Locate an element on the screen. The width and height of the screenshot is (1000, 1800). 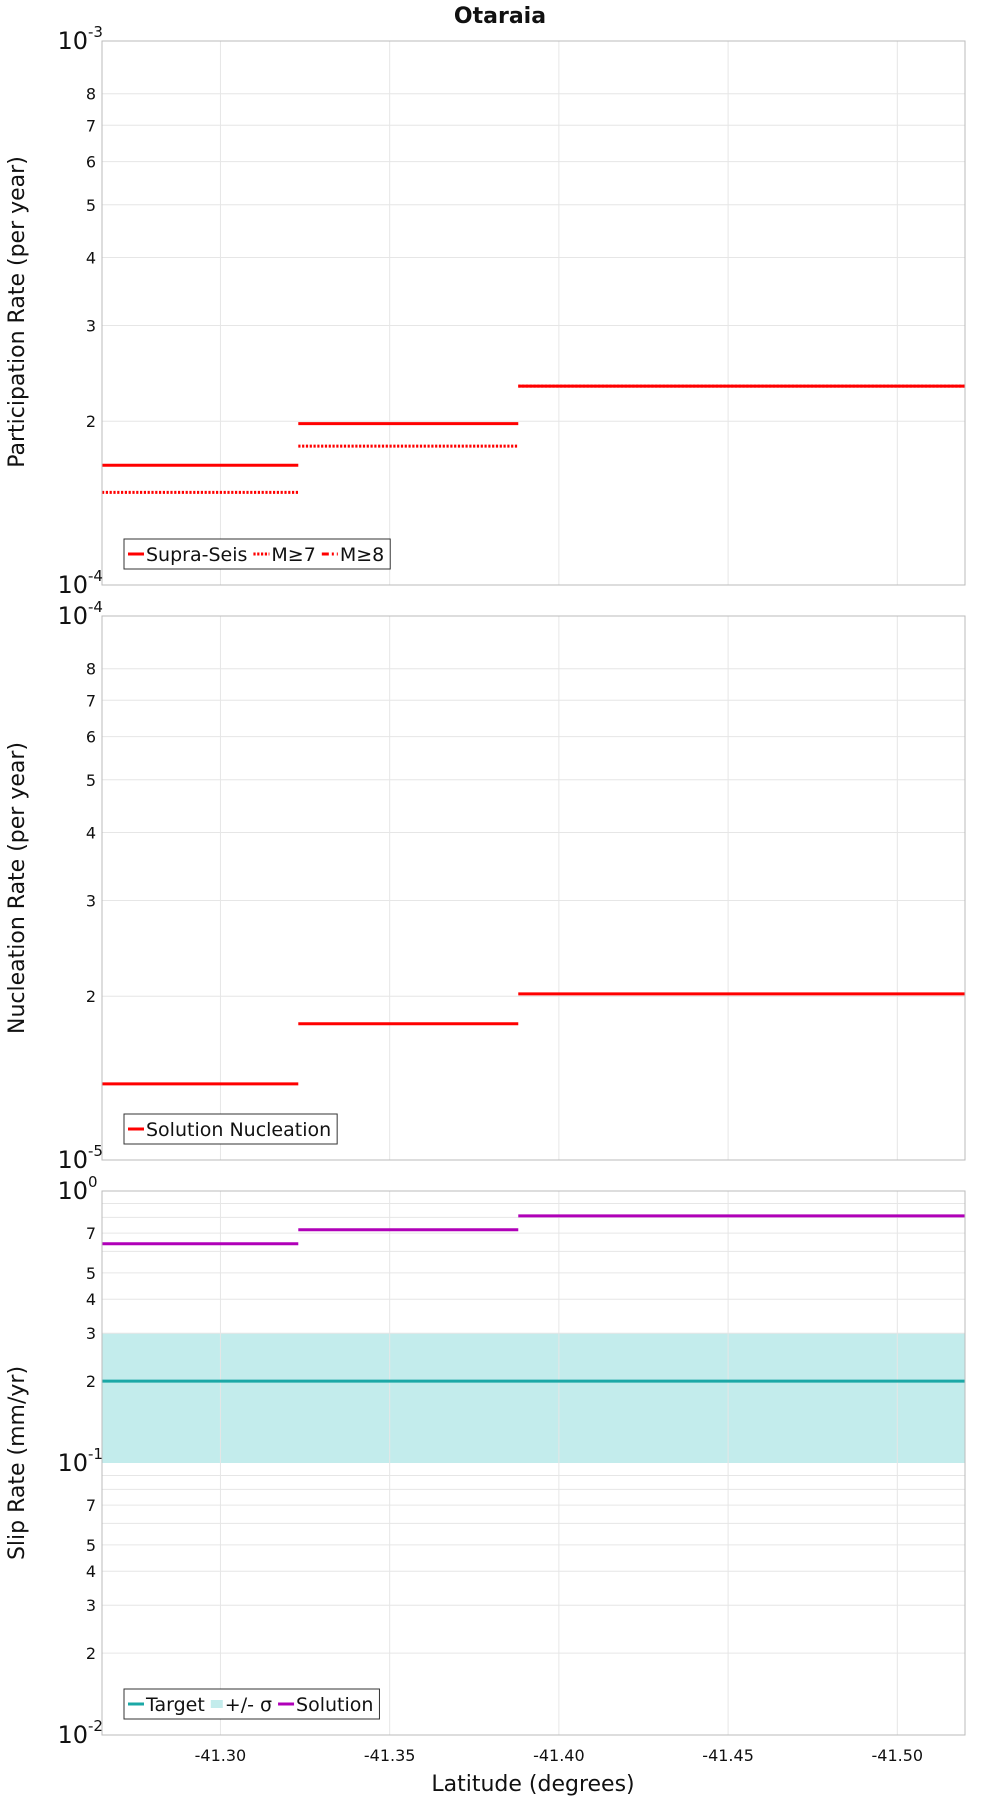
participation-legend: Supra-Seis M≥7 M≥8 is located at coordinates (257, 554).